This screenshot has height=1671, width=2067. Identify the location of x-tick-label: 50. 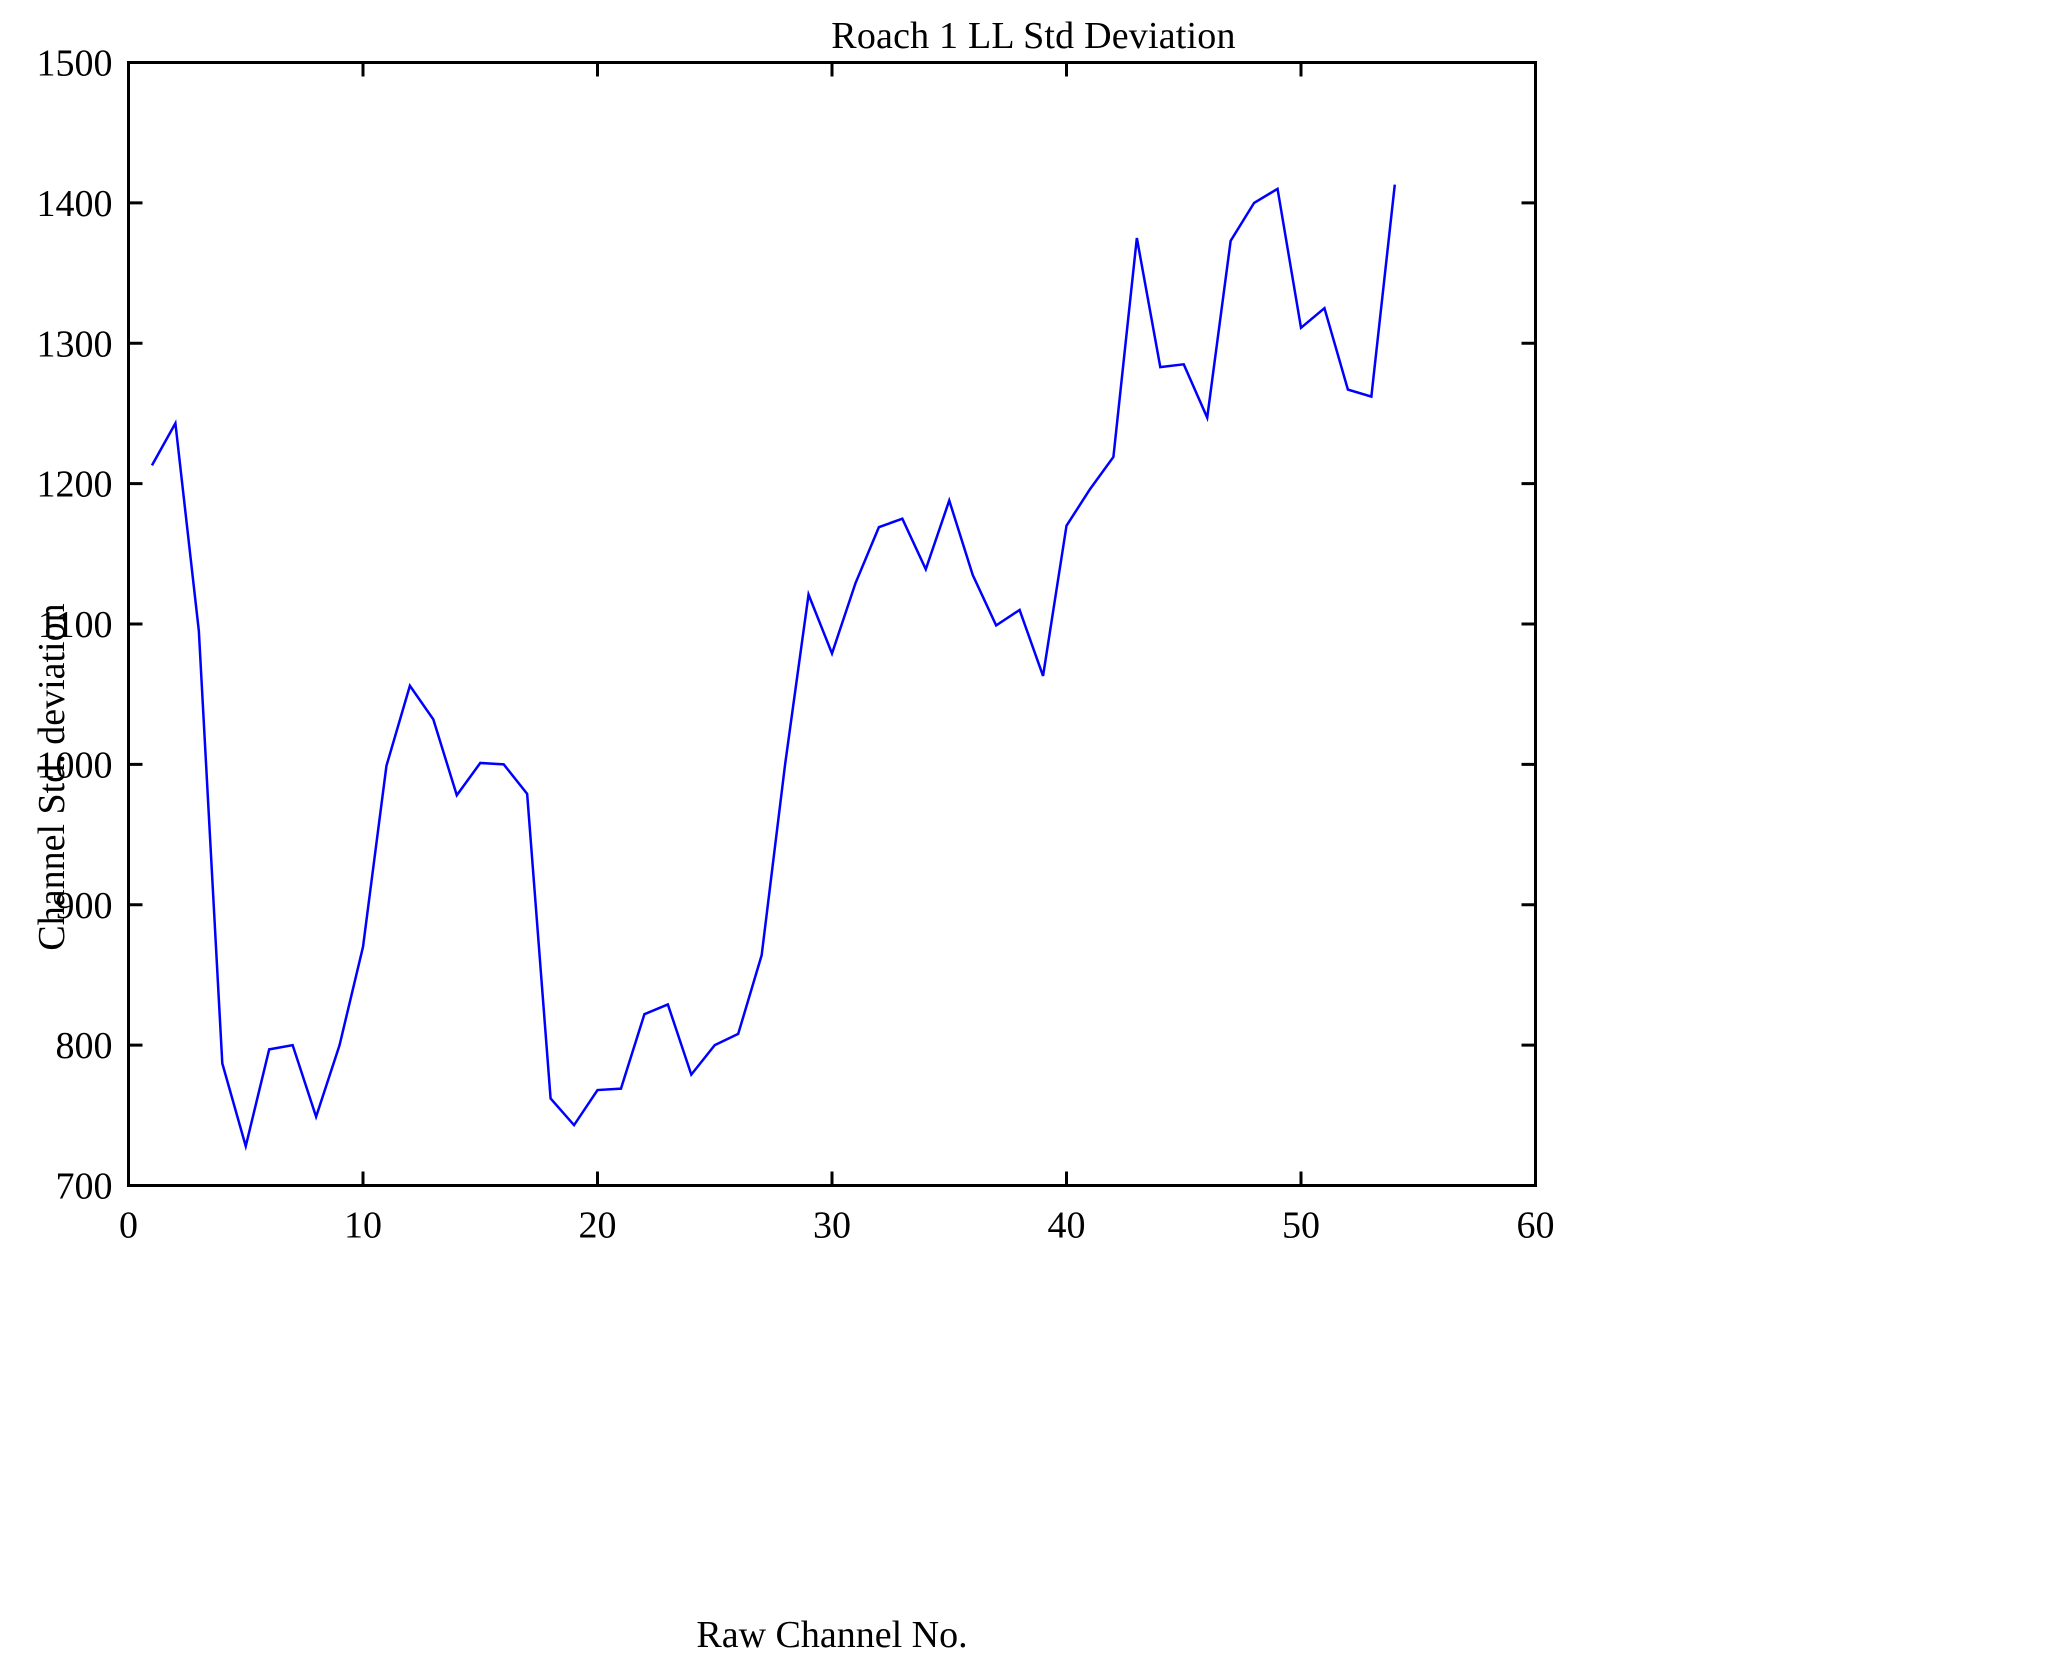
(1301, 1226).